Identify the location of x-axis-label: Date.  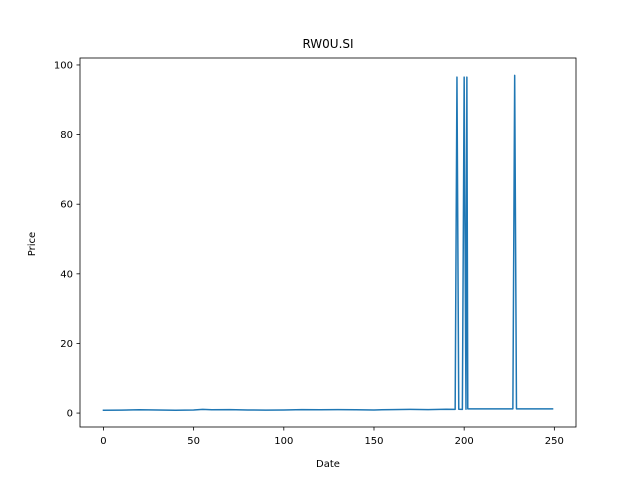
(328, 464).